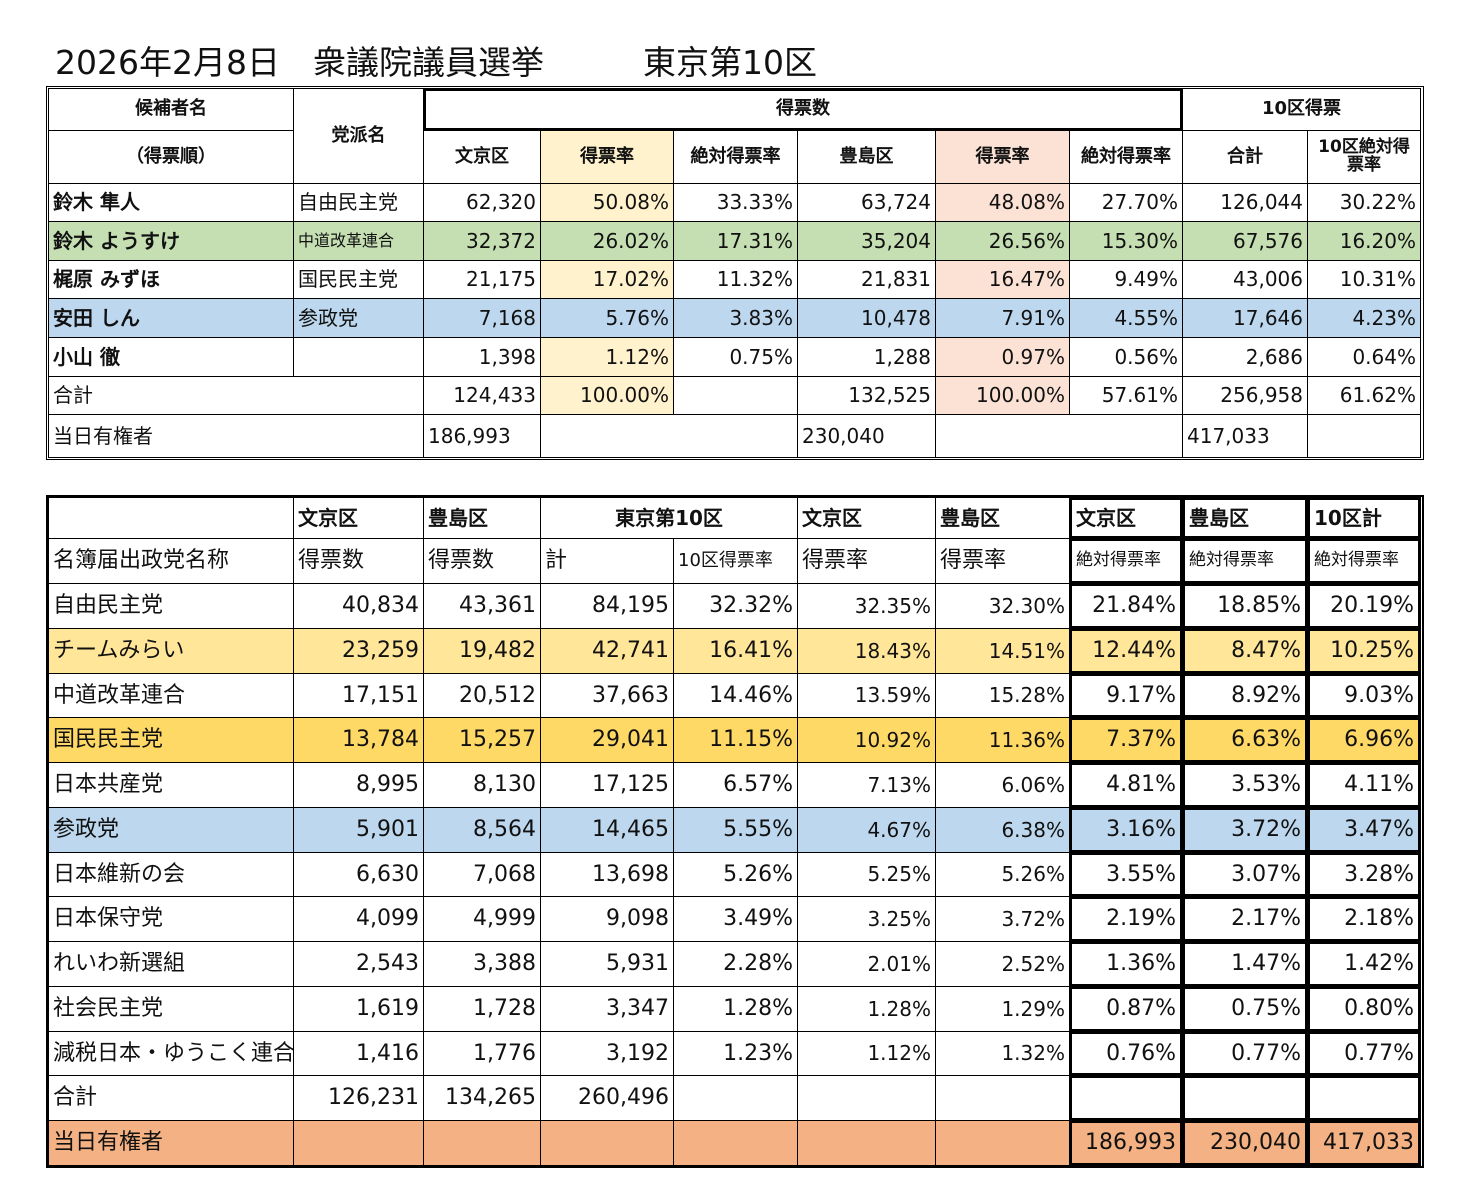  I want to click on value-cell: 1.47%, so click(1245, 964).